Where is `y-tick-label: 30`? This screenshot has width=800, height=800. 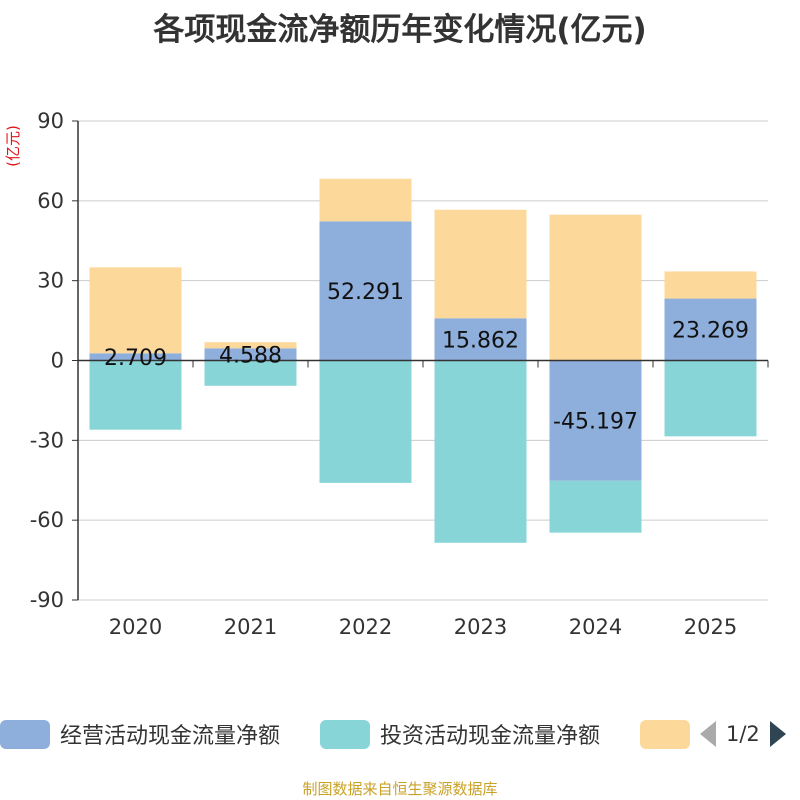 y-tick-label: 30 is located at coordinates (50, 281).